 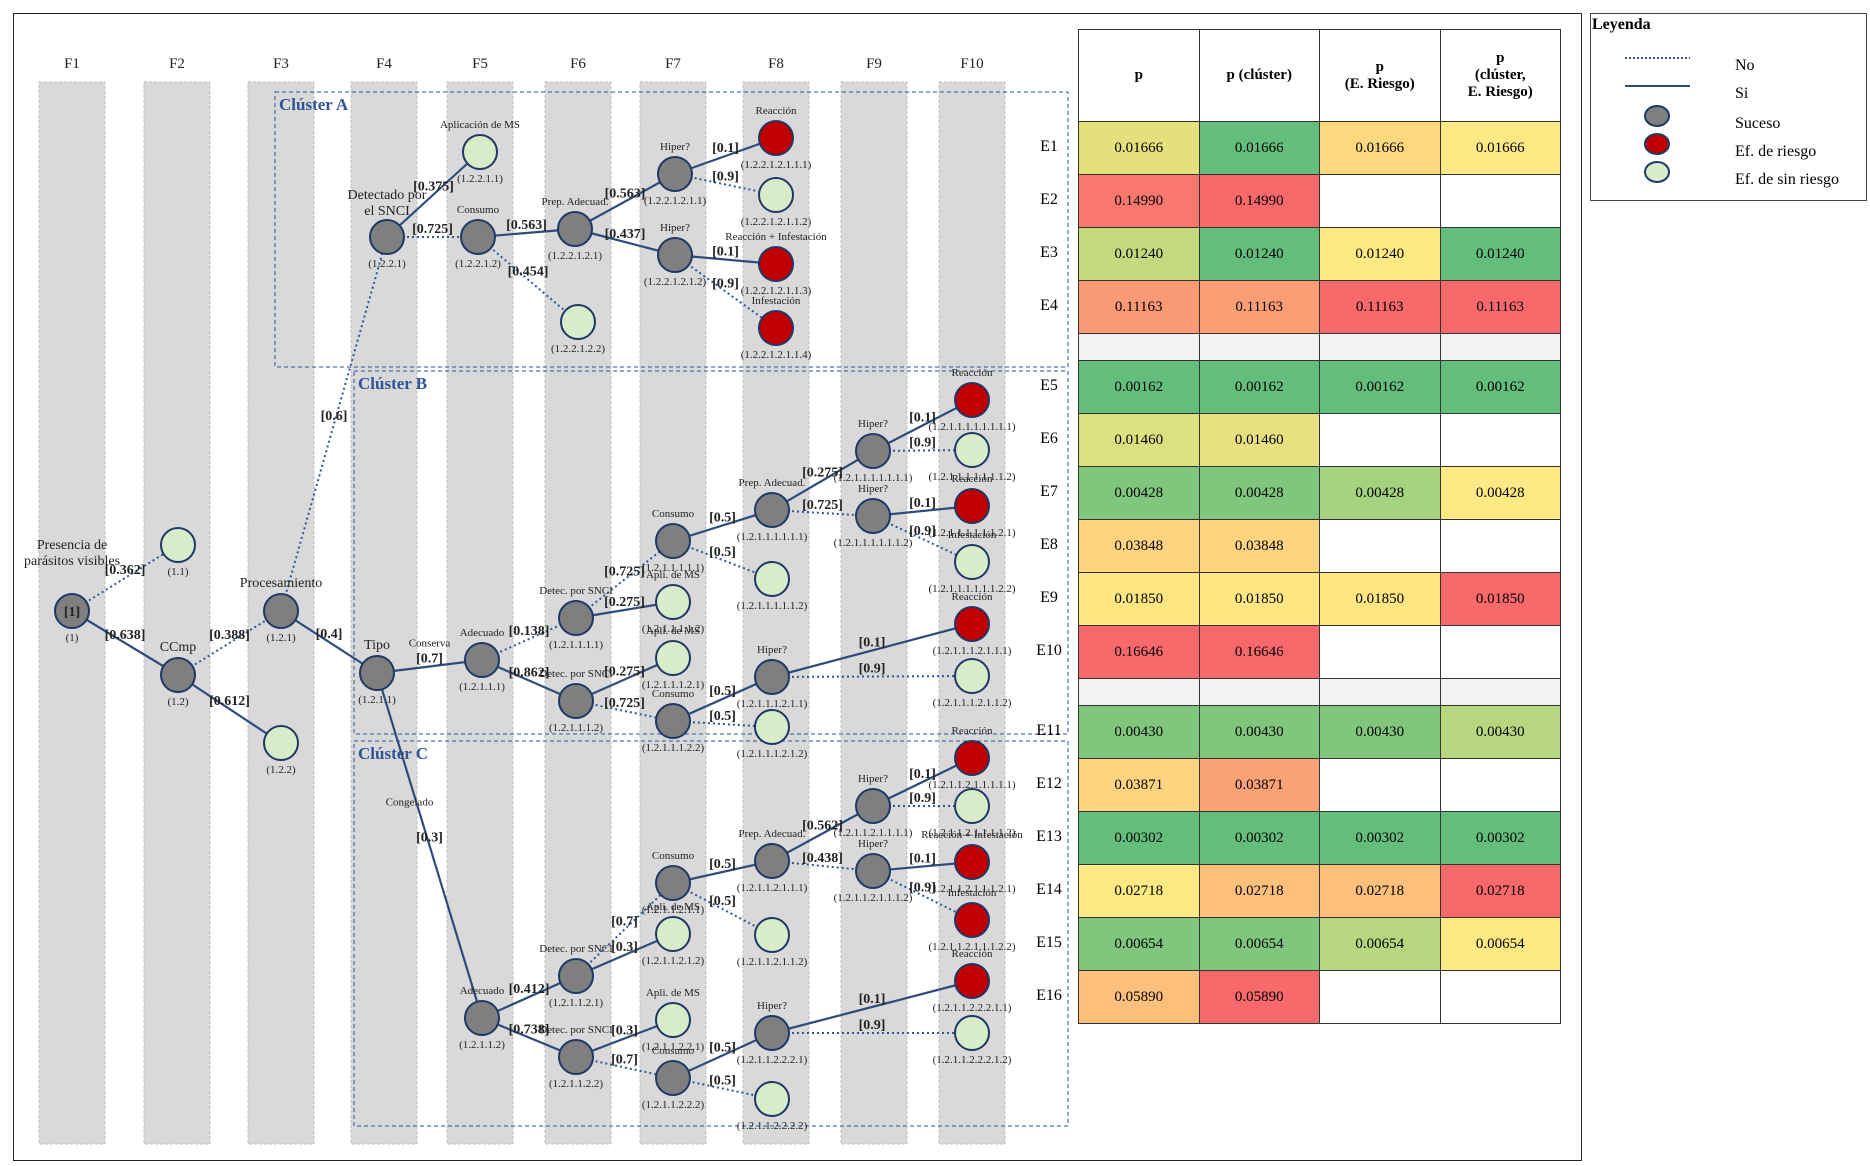 What do you see at coordinates (178, 647) in the screenshot?
I see `node-label-n12: CCmp` at bounding box center [178, 647].